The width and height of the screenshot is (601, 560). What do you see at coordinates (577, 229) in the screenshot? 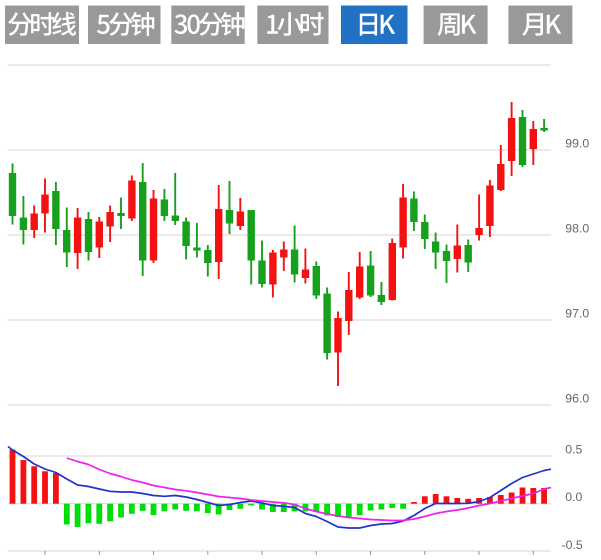
I see `svg-text: 98.0` at bounding box center [577, 229].